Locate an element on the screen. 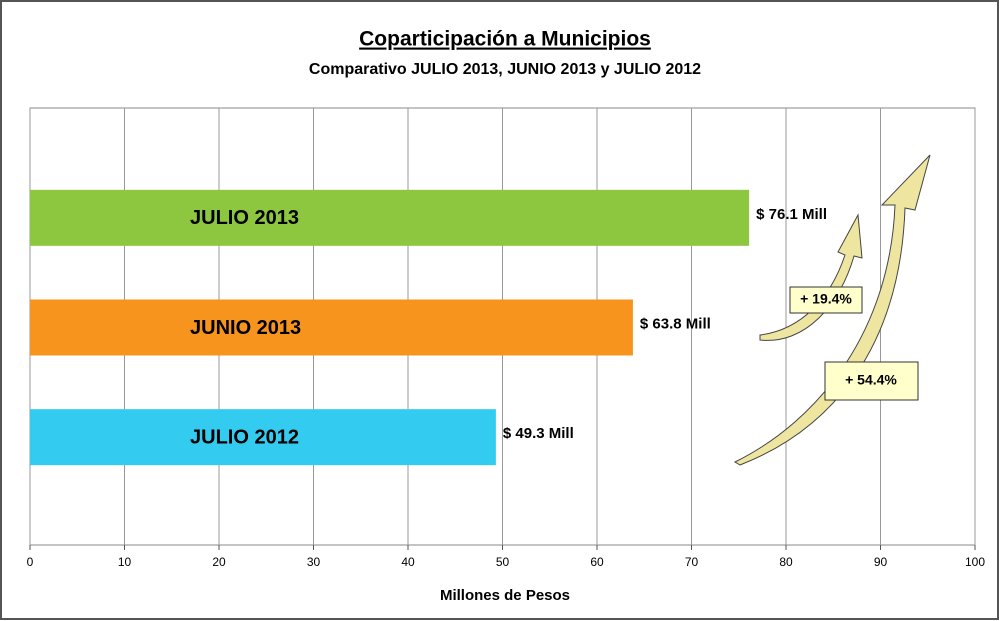  x-tick-label: 20 is located at coordinates (219, 562).